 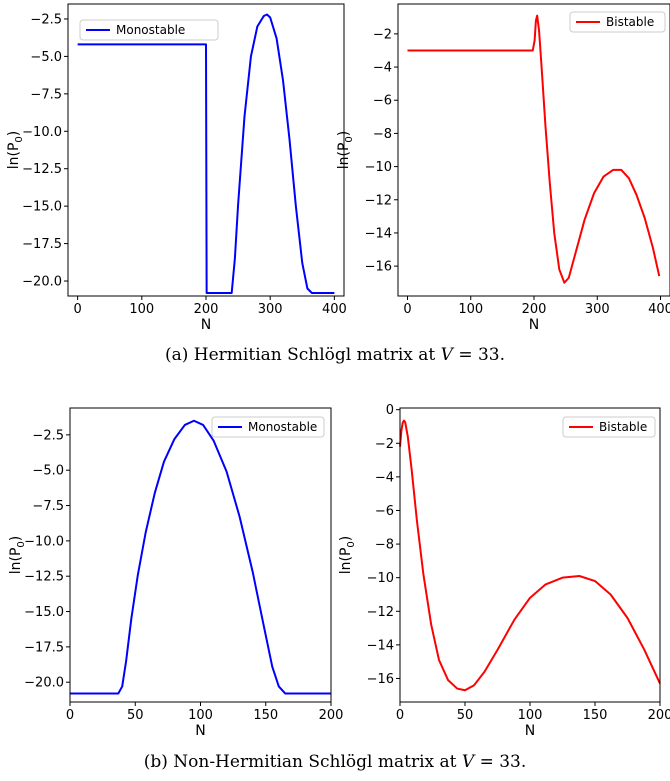 I want to click on caption-b-variable: V, so click(x=468, y=762).